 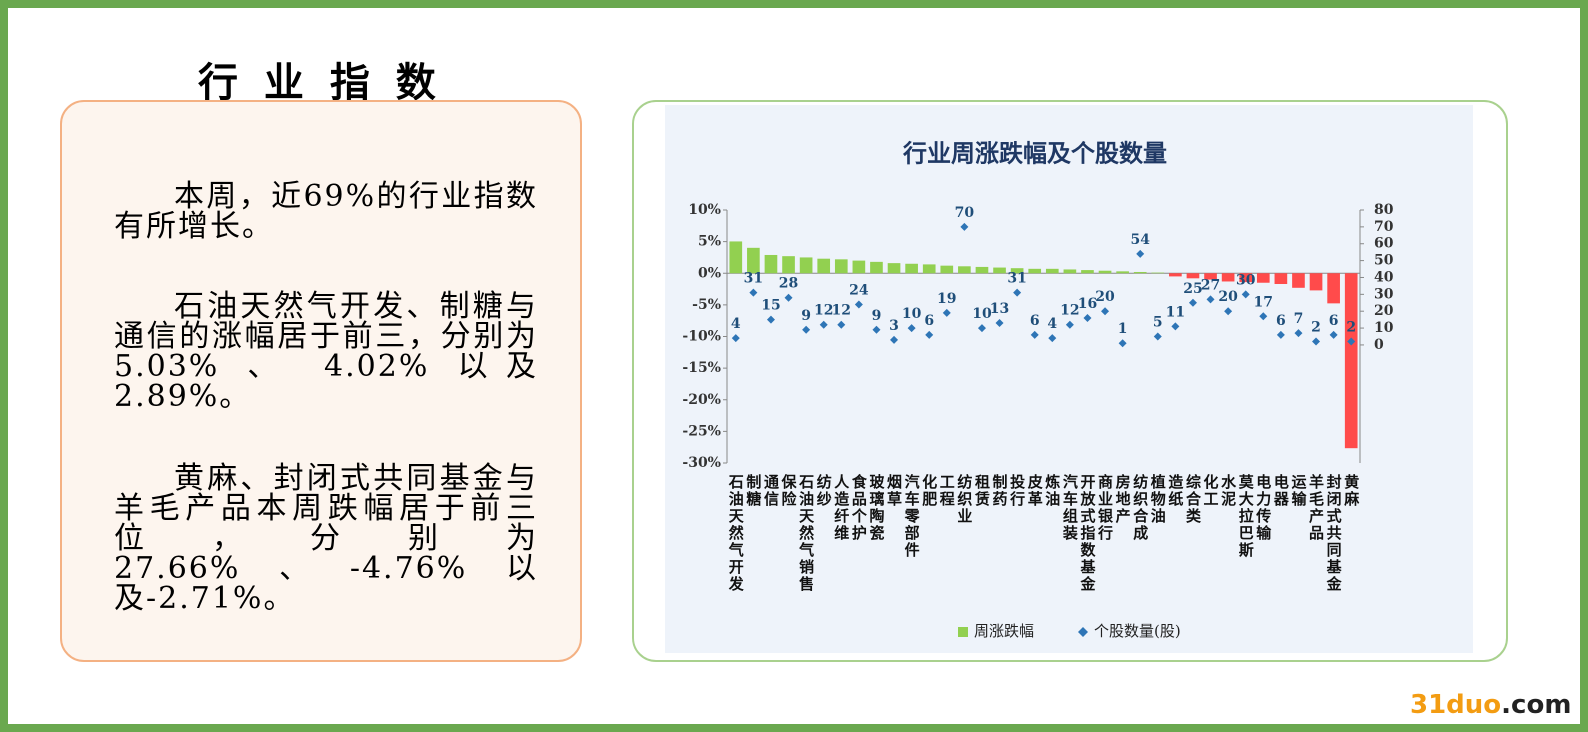 I want to click on legend-marker, so click(x=1083, y=632).